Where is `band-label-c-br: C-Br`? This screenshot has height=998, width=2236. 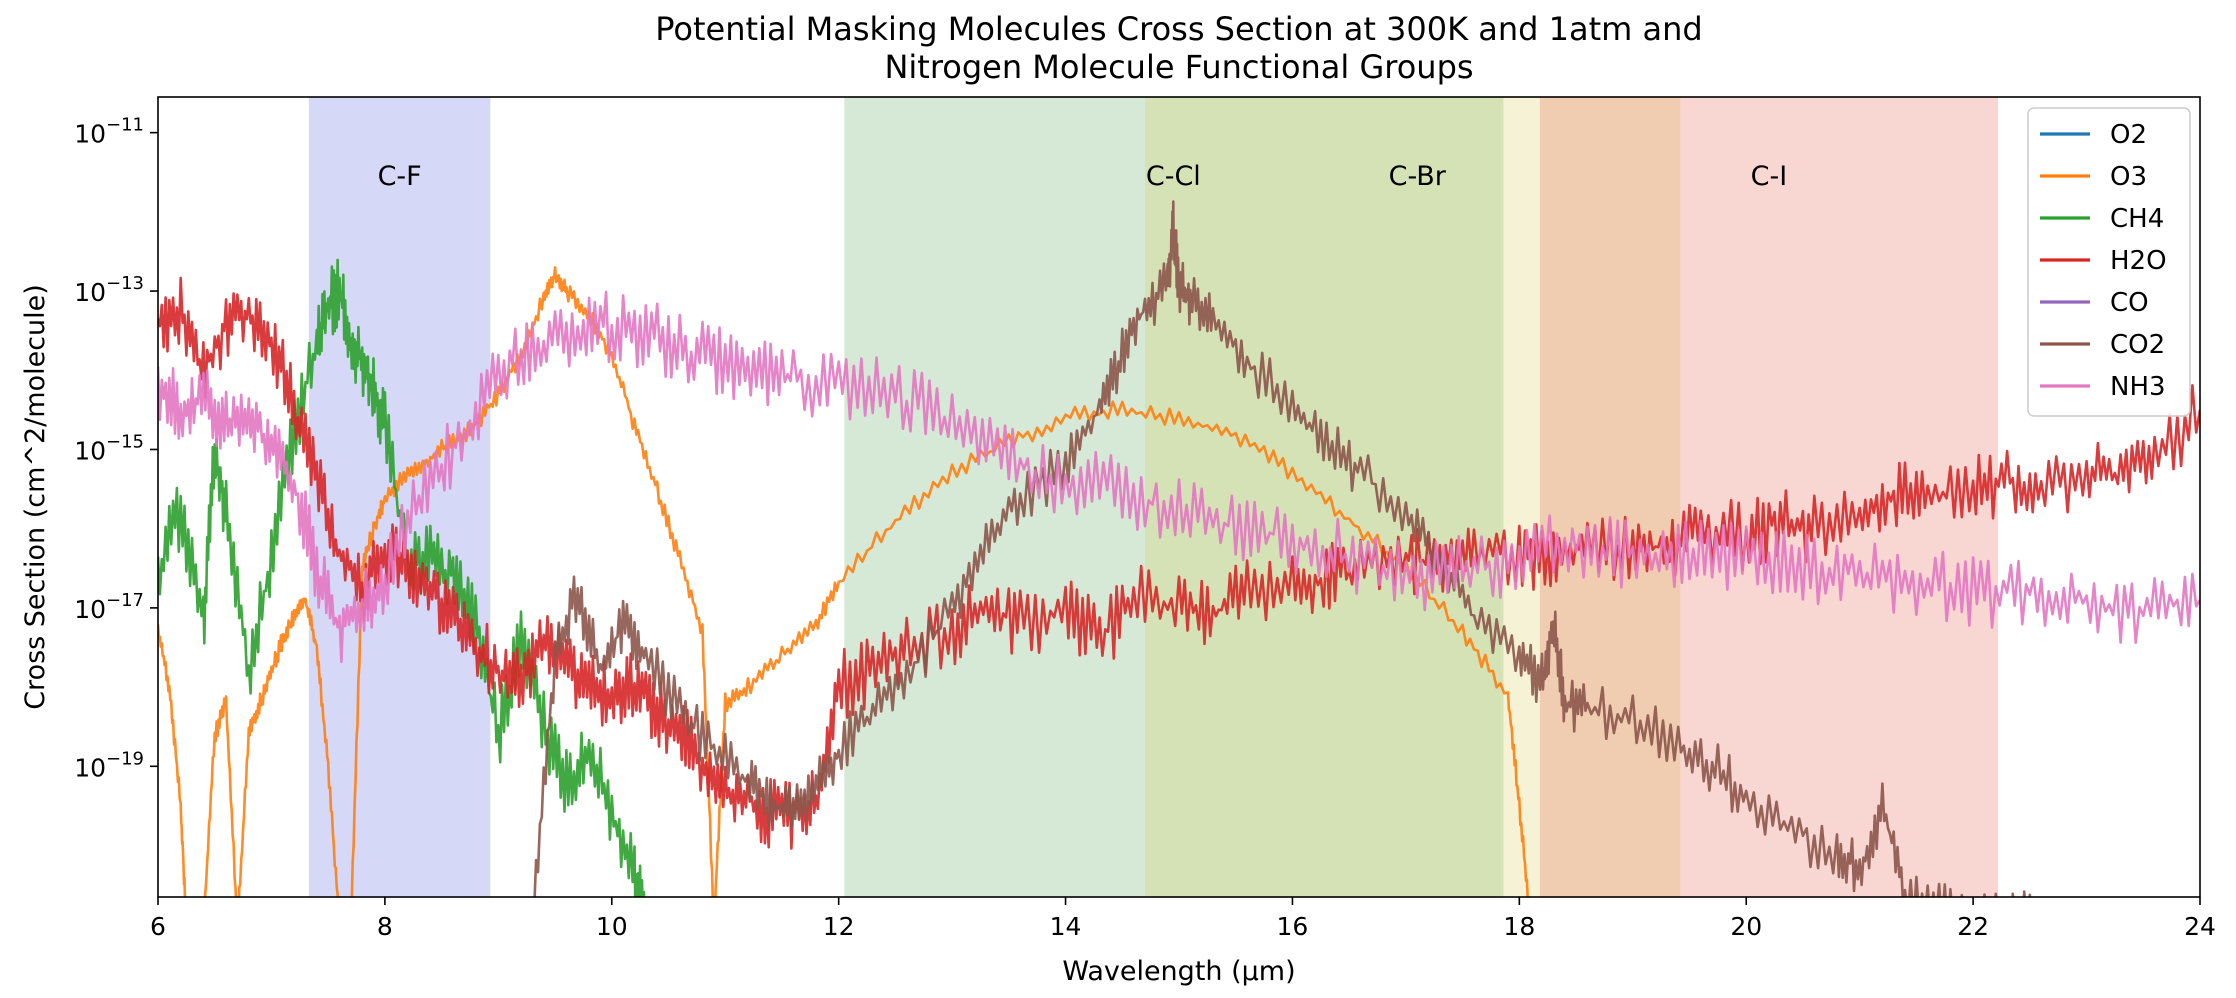 band-label-c-br: C-Br is located at coordinates (1418, 176).